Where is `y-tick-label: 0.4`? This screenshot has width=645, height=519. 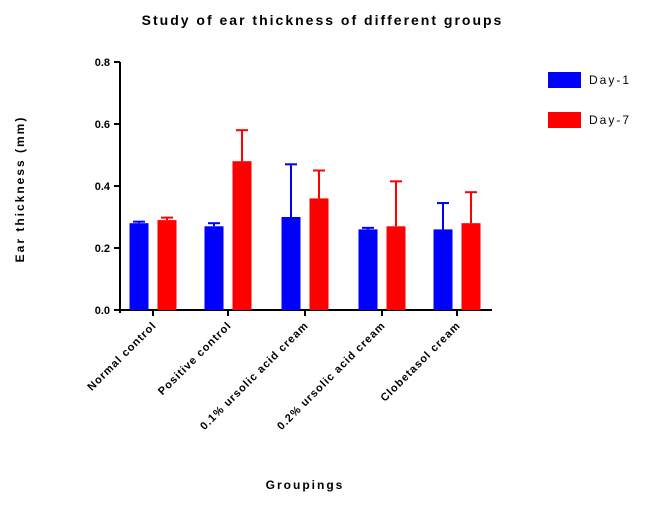 y-tick-label: 0.4 is located at coordinates (103, 187).